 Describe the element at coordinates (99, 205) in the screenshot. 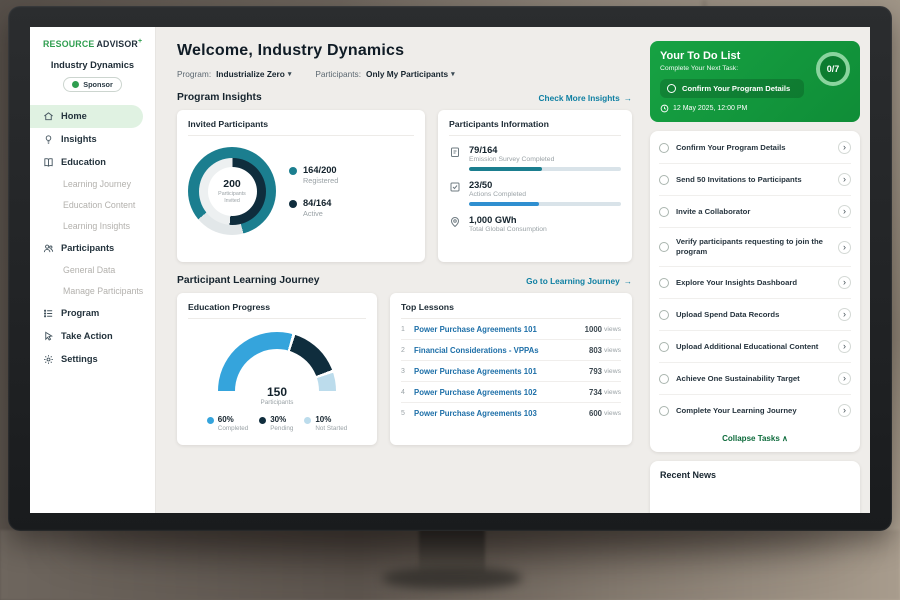

I see `sidebar-item-education-content: Education Content` at that location.